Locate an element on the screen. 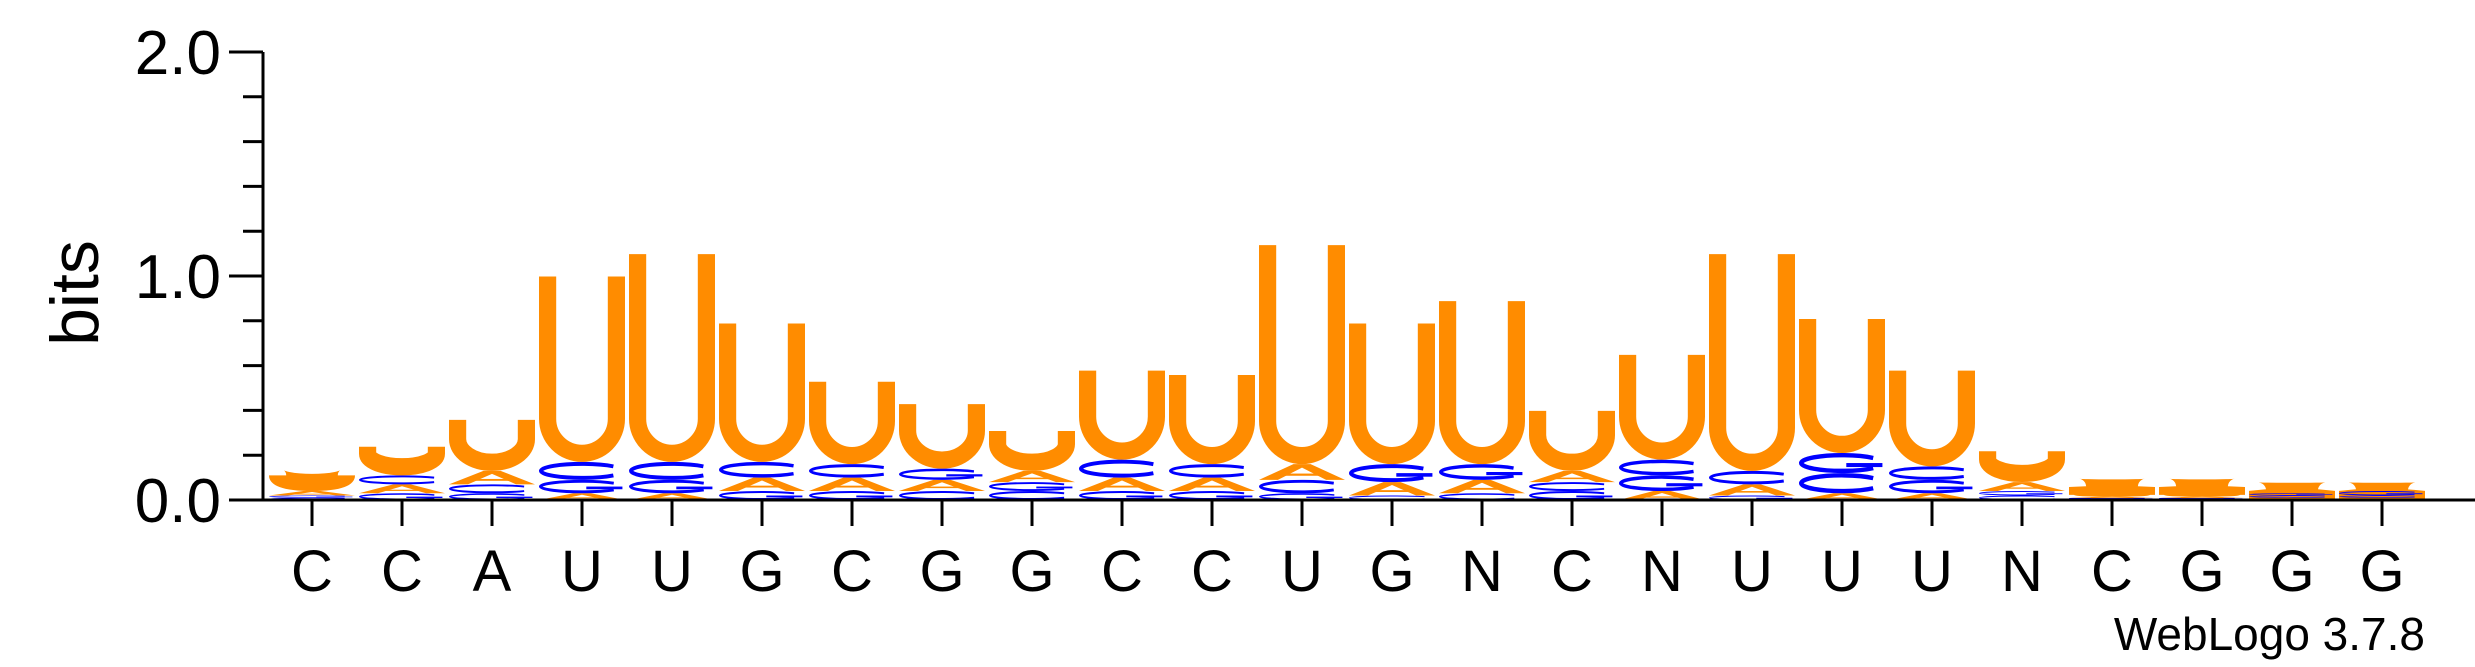 The image size is (2475, 667). weblogo-version-label: WebLogo 3.7.8 is located at coordinates (2269, 634).